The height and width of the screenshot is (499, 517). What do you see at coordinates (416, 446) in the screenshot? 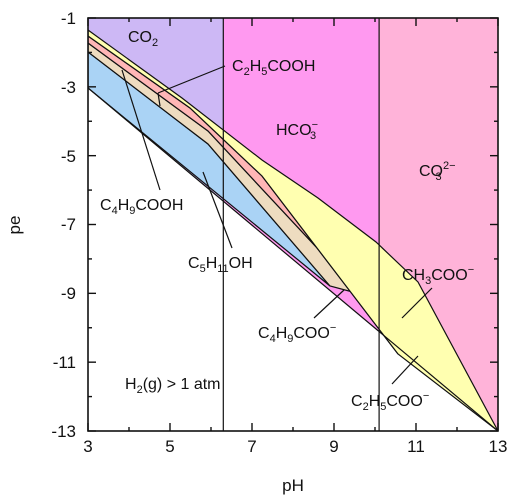
I see `x-tick-label: 11` at bounding box center [416, 446].